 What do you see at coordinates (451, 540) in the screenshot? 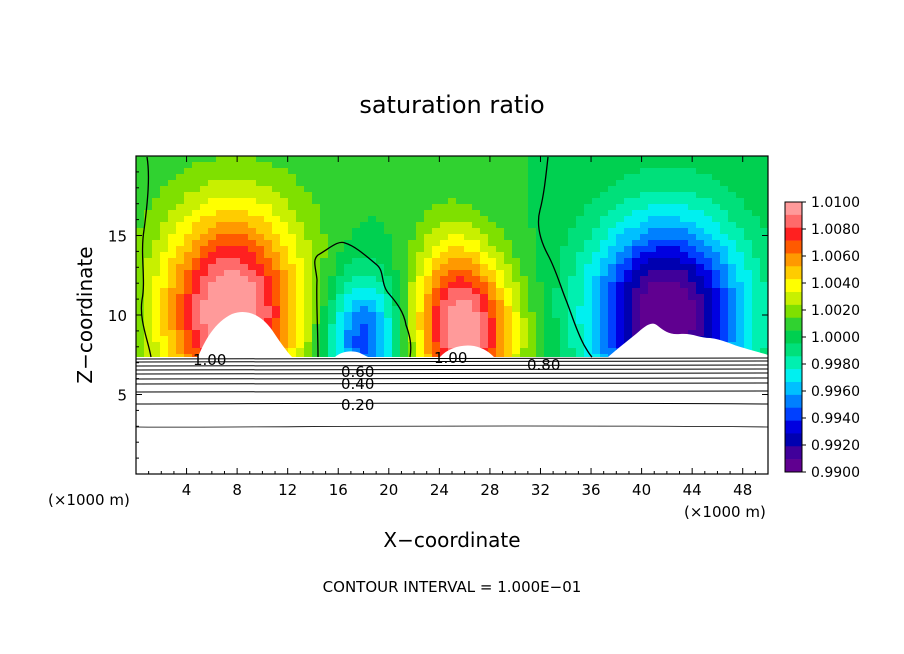
I see `x-axis-label: X−coordinate` at bounding box center [451, 540].